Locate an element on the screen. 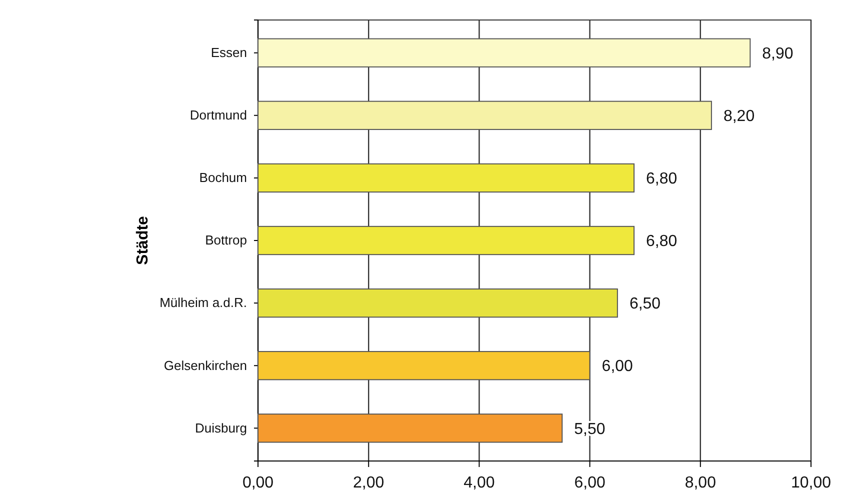 Image resolution: width=841 pixels, height=503 pixels. y-tick-label: Essen is located at coordinates (228, 52).